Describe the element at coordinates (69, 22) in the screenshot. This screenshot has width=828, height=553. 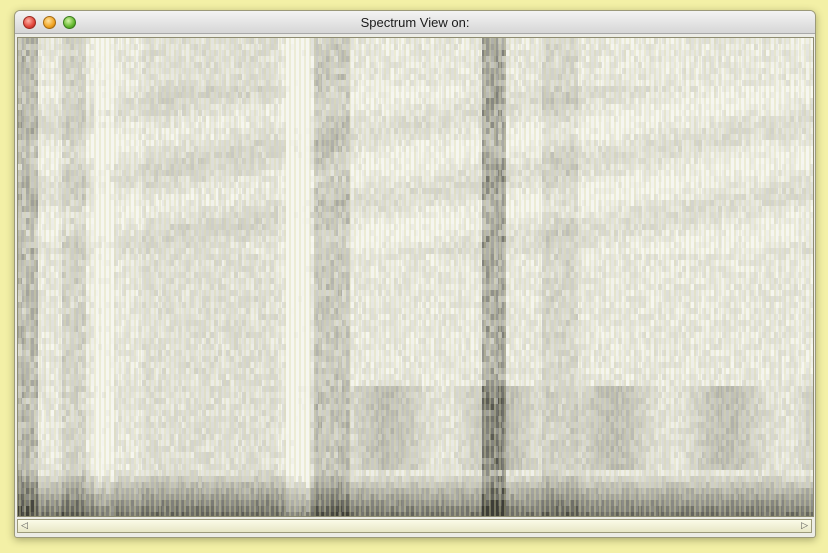
I see `zoom-icon` at that location.